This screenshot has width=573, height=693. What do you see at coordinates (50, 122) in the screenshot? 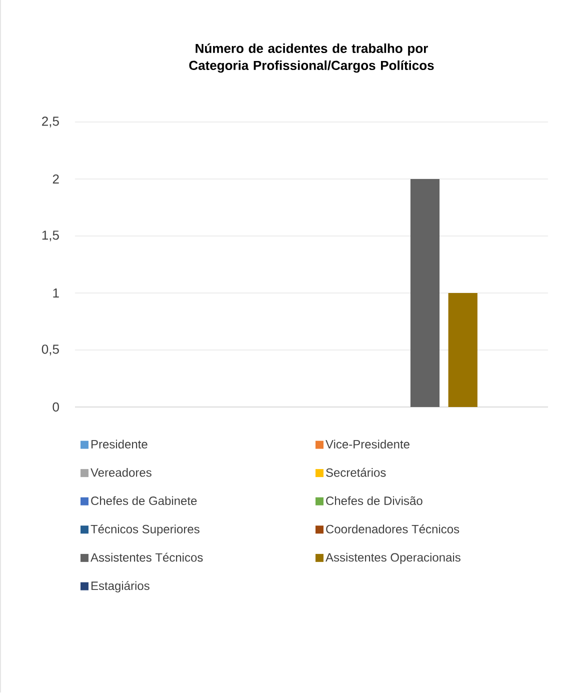
I see `y-tick-label: 2,5` at bounding box center [50, 122].